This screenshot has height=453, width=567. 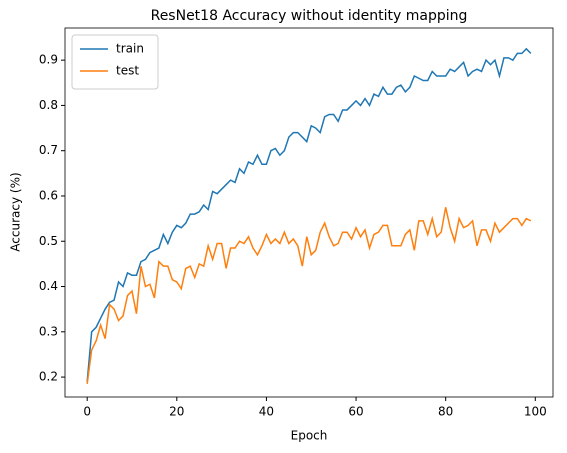 What do you see at coordinates (48, 105) in the screenshot?
I see `y-tick-label: 0.8` at bounding box center [48, 105].